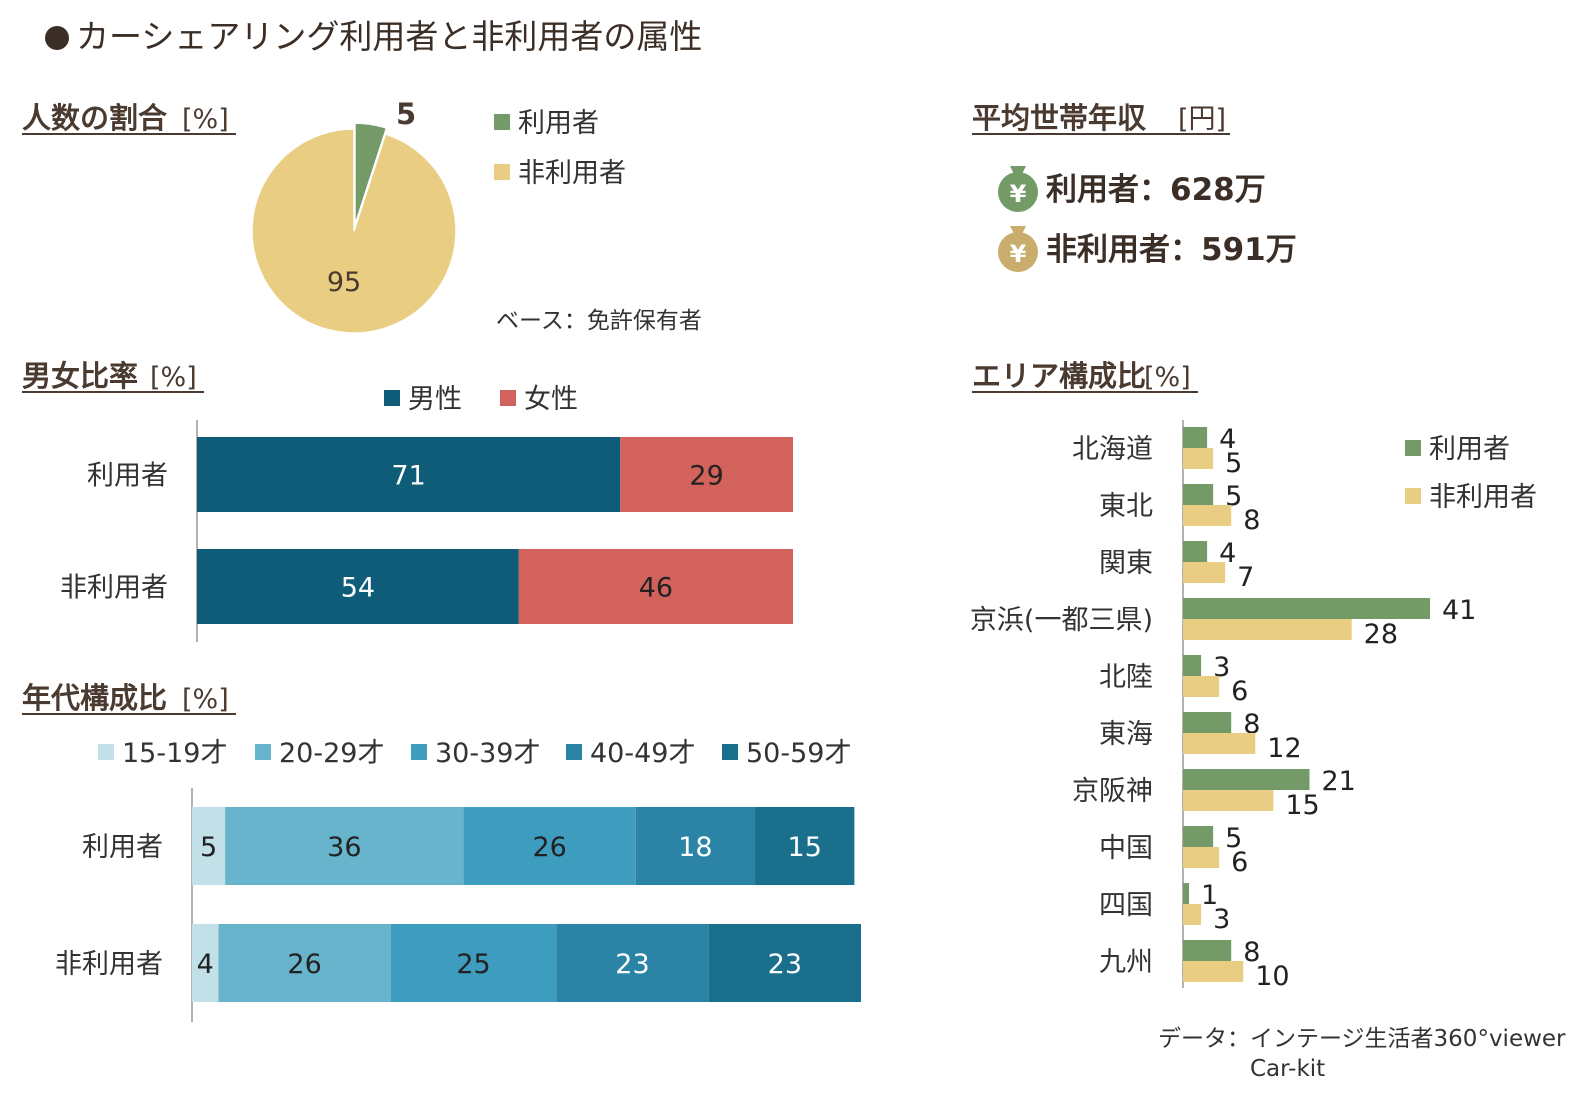  Describe the element at coordinates (1302, 805) in the screenshot. I see `area-value-label-6-1: 15` at that location.